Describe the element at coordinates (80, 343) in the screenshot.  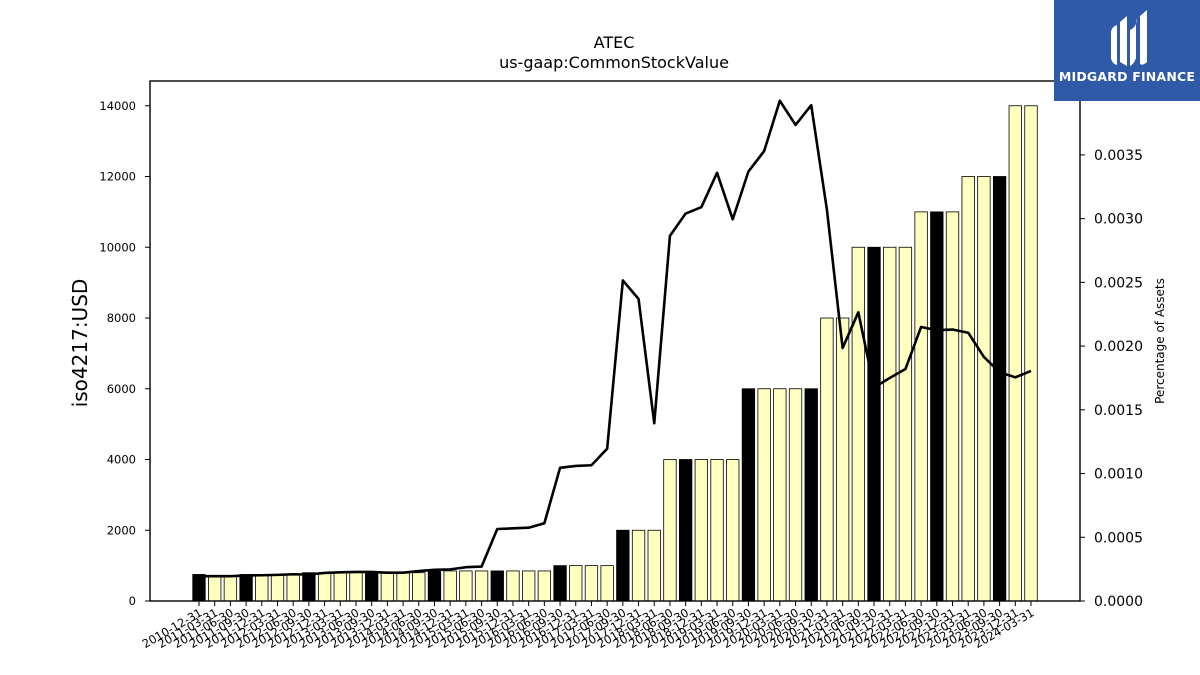
I see `y-axis-label: iso4217:USD` at that location.